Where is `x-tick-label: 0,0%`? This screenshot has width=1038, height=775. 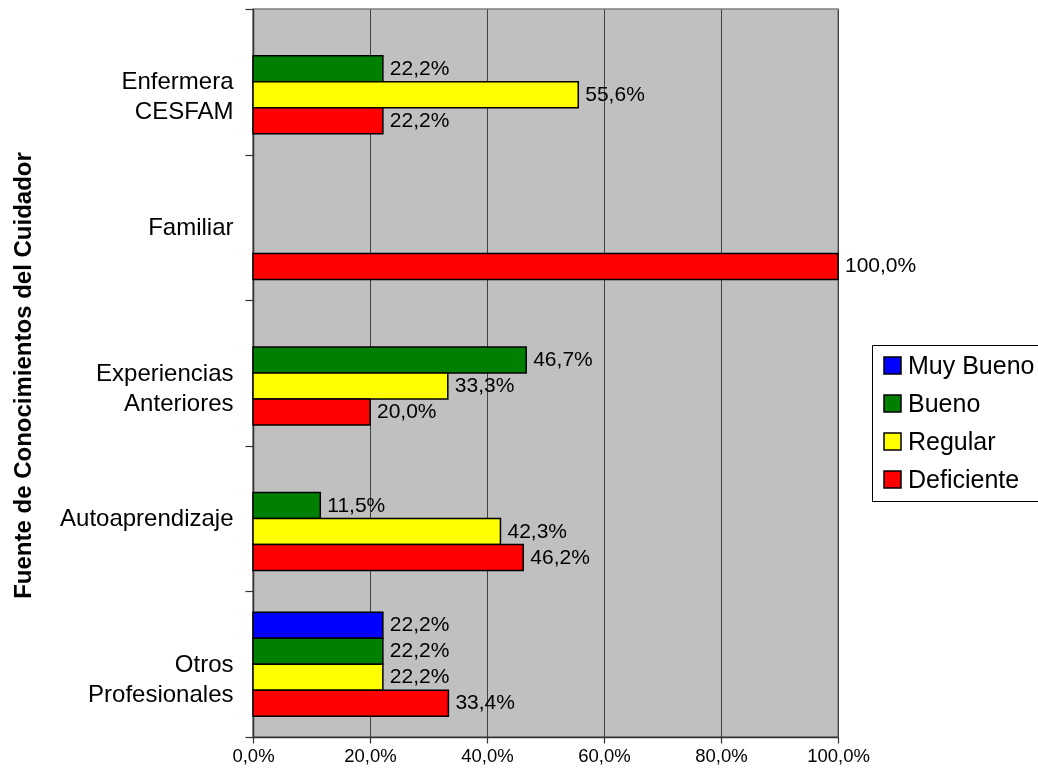 x-tick-label: 0,0% is located at coordinates (253, 755).